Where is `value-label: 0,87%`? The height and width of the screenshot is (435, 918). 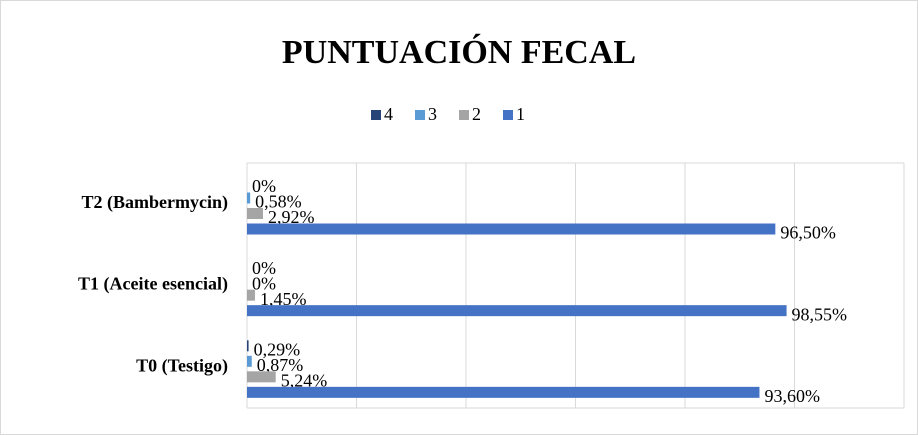
value-label: 0,87% is located at coordinates (280, 365).